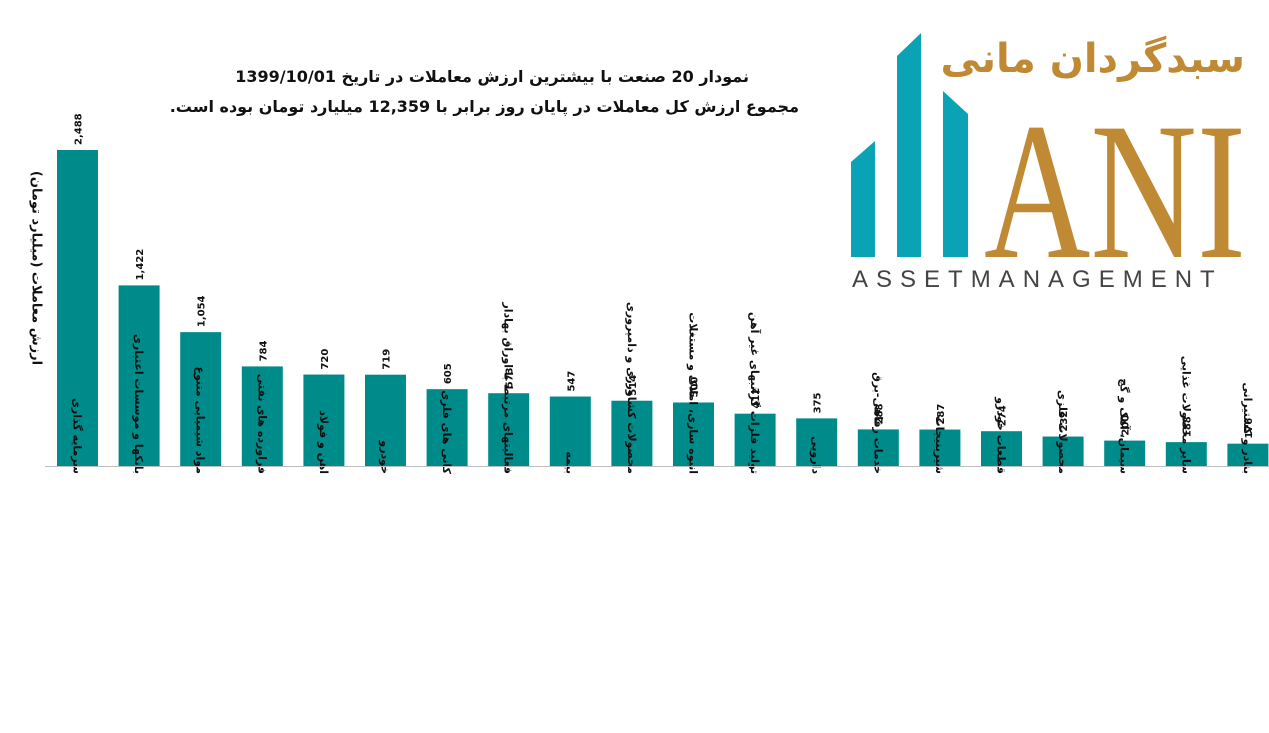 The height and width of the screenshot is (733, 1269). I want to click on bar-value-label: 274, so click(1003, 415).